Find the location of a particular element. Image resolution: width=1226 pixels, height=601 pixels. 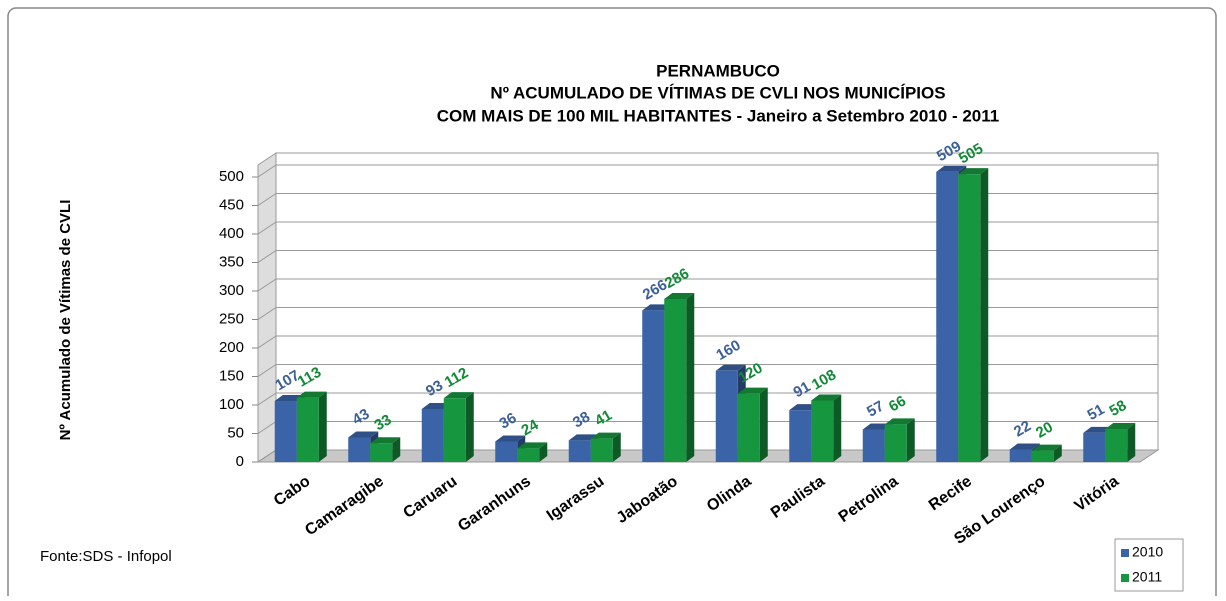

y-tick-label: 100 is located at coordinates (231, 404).